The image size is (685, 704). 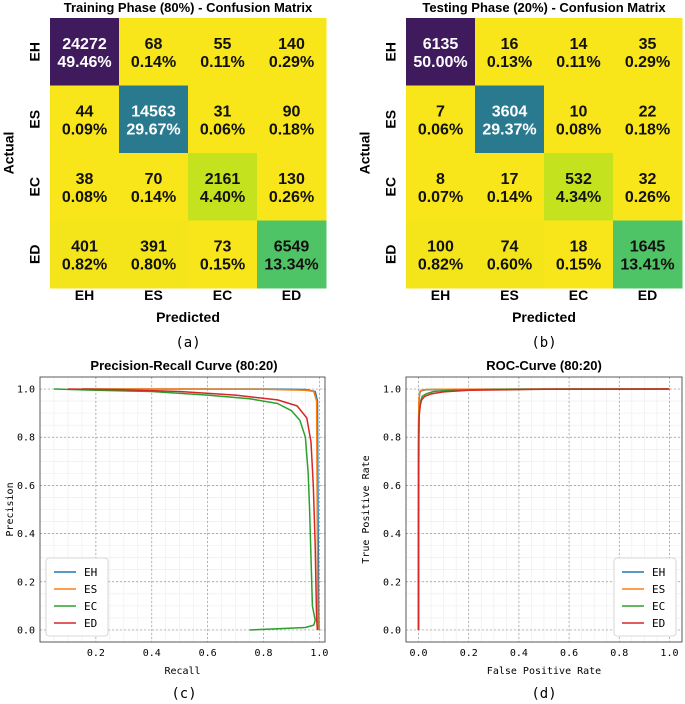 I want to click on cm-train-cell-count: 6549, so click(x=292, y=246).